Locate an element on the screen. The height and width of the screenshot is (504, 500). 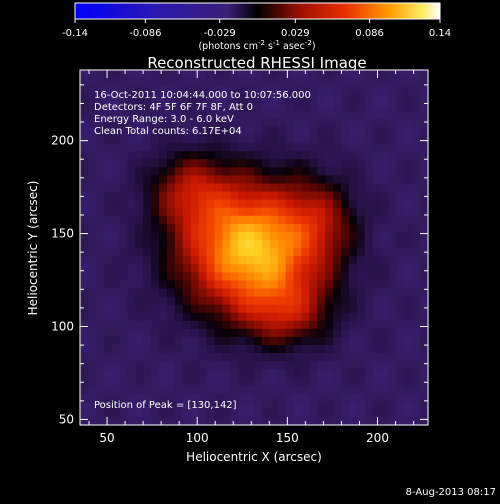
colorbar-tick-label: -0.14 is located at coordinates (75, 33).